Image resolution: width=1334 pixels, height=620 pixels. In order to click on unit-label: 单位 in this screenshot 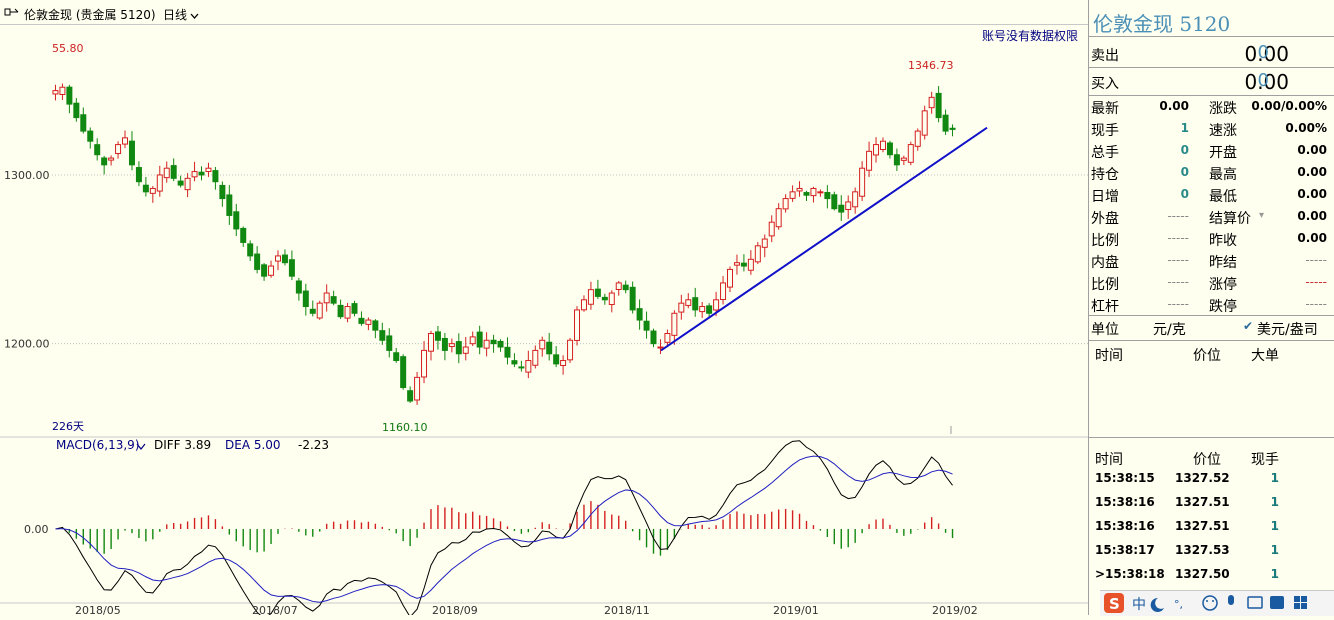, I will do `click(1105, 330)`.